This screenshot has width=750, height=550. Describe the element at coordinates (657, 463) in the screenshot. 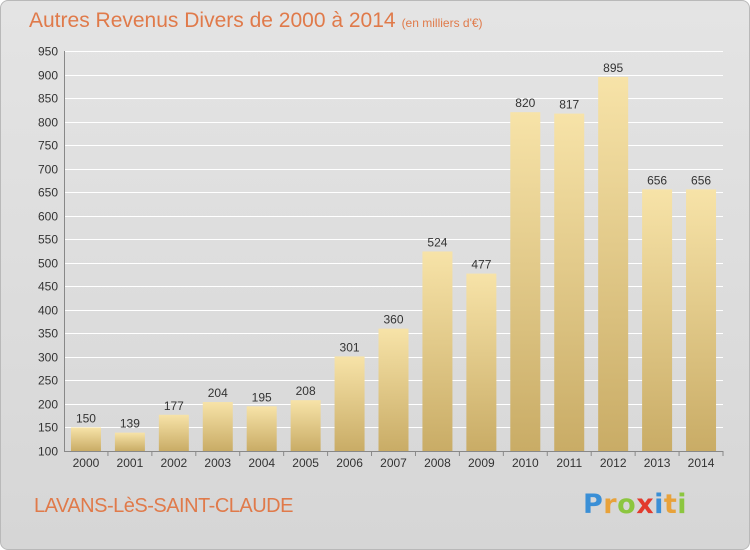

I see `x-tick-label: 2013` at that location.